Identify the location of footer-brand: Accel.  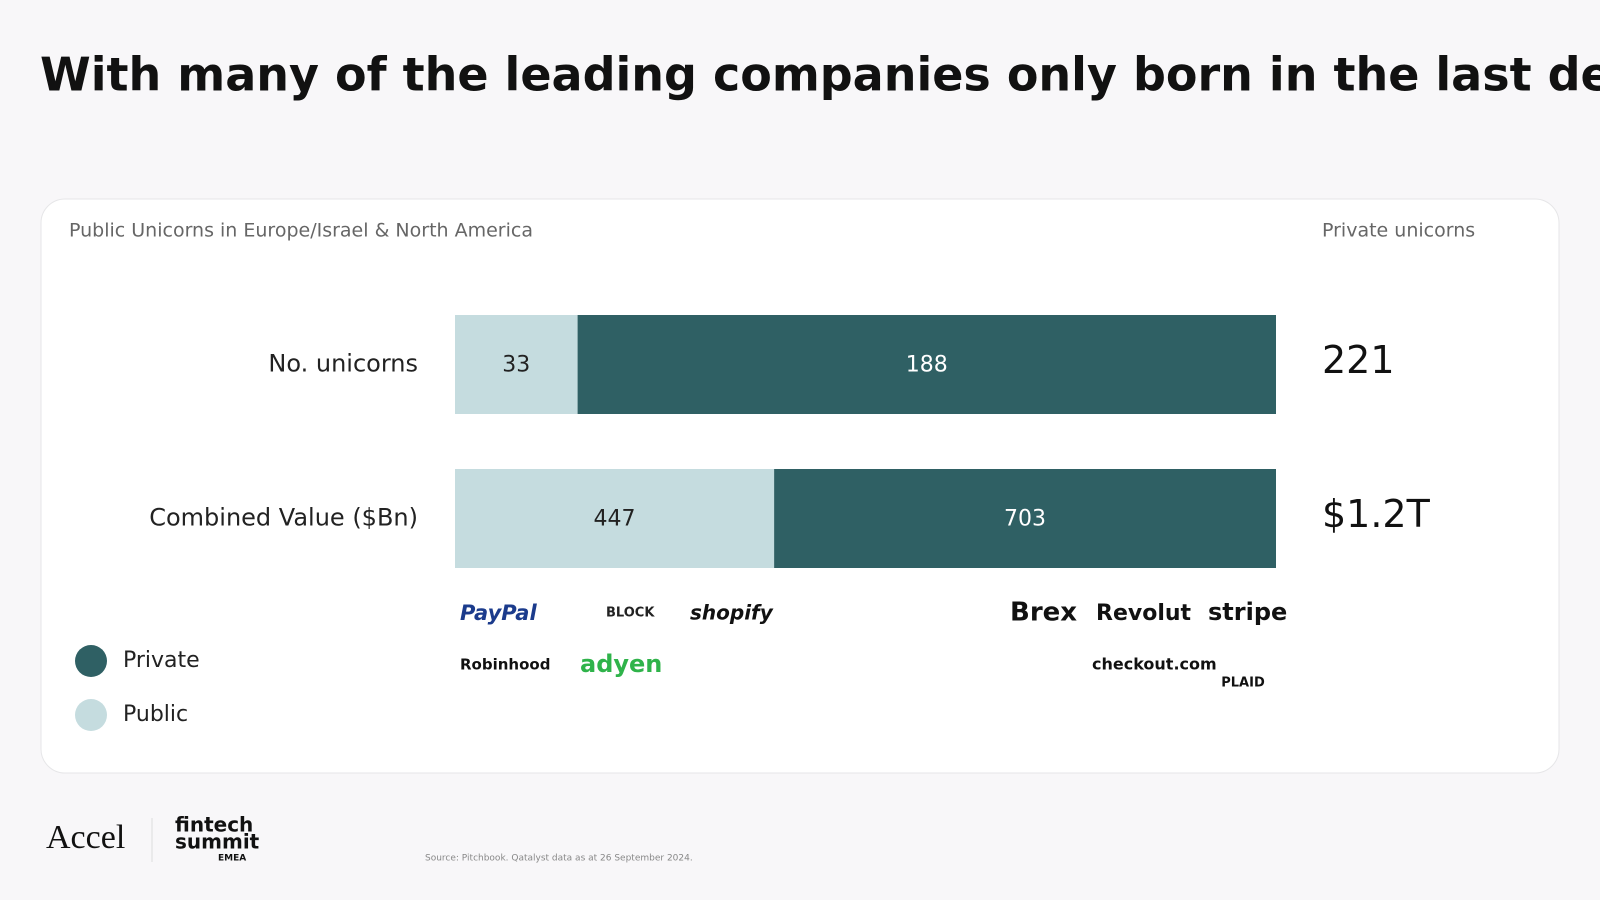
(85, 837).